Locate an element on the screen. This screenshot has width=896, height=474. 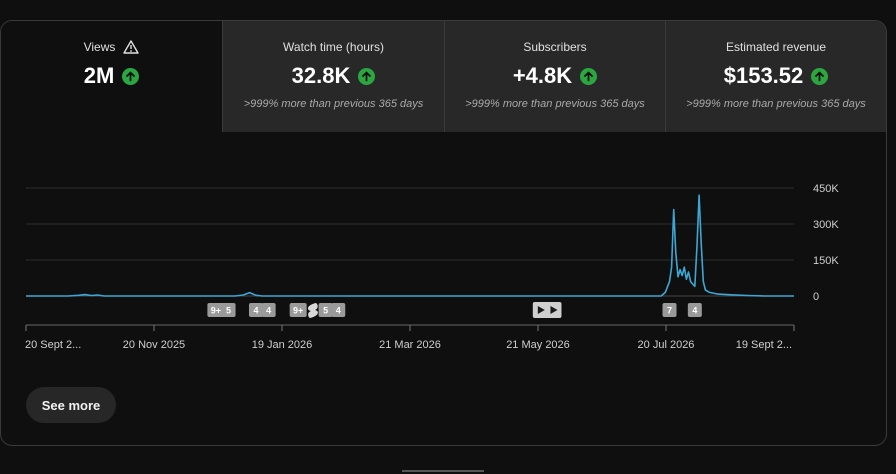
x-tick-label: 21 Mar 2026 is located at coordinates (410, 345).